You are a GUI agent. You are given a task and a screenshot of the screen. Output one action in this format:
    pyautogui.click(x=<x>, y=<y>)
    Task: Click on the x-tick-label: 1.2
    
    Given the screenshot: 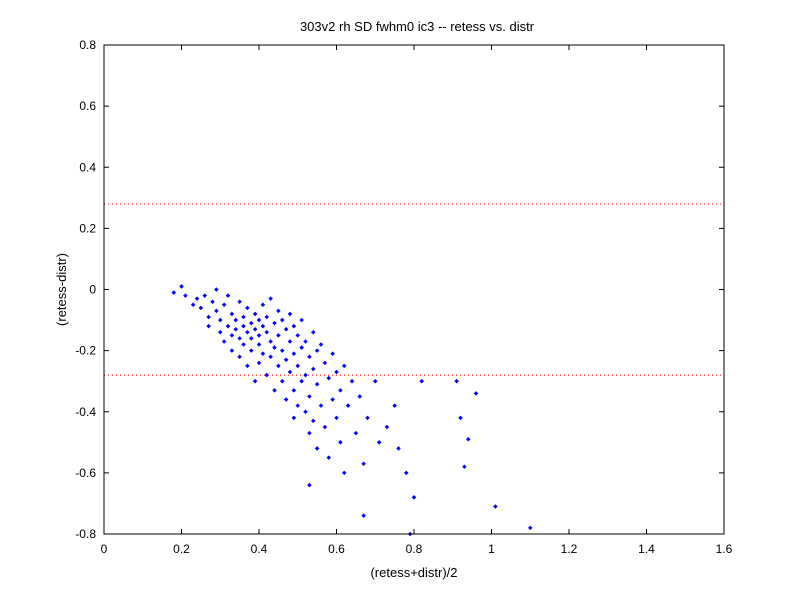 What is the action you would take?
    pyautogui.click(x=569, y=549)
    